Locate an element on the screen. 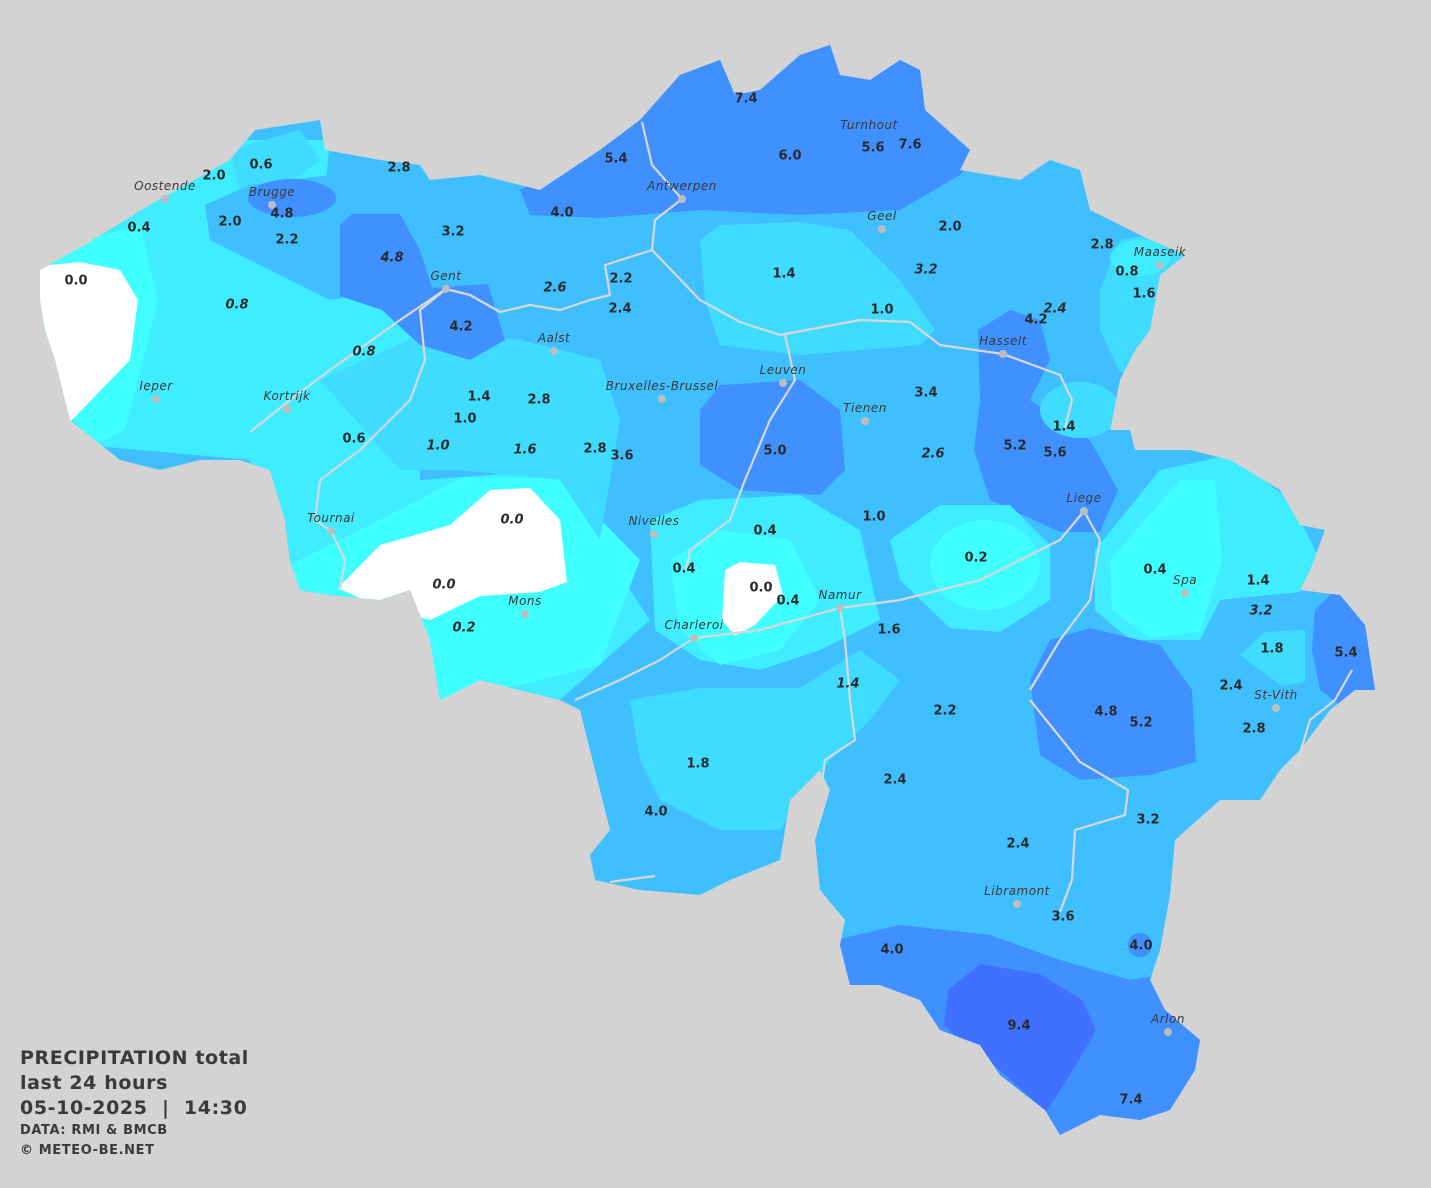  precipitation-value: 3.4 is located at coordinates (926, 393).